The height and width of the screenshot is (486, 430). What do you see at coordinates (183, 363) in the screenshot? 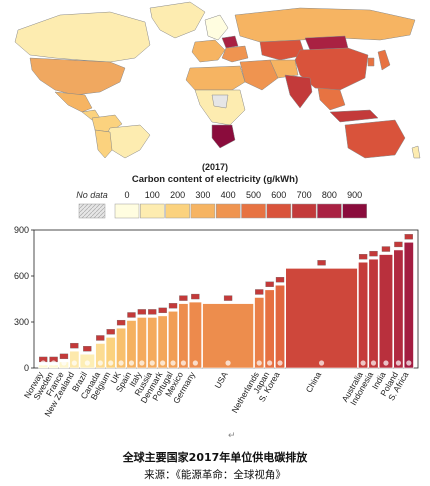
I see `rank-marker-mexico` at bounding box center [183, 363].